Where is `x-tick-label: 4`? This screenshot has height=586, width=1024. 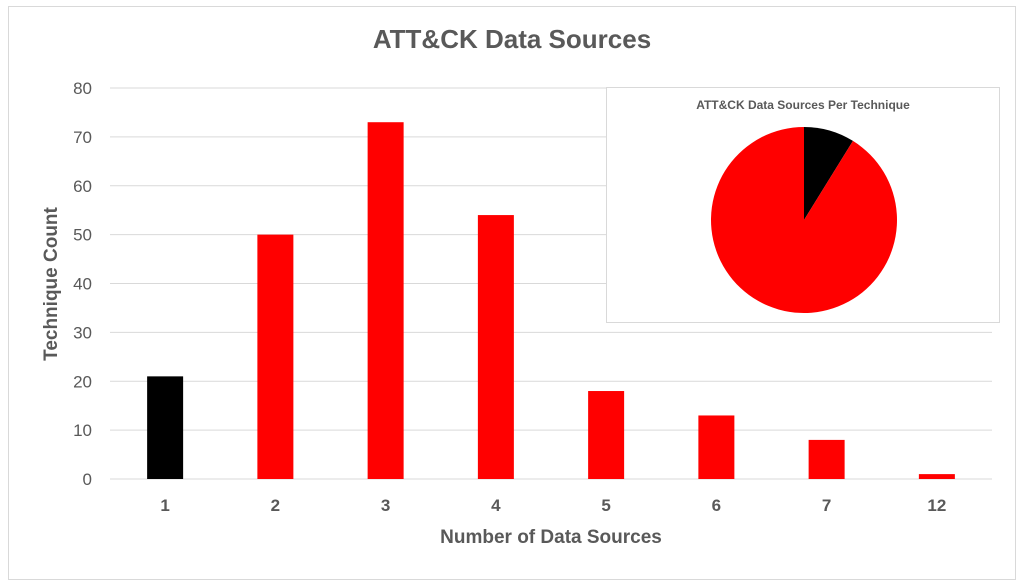 x-tick-label: 4 is located at coordinates (496, 505).